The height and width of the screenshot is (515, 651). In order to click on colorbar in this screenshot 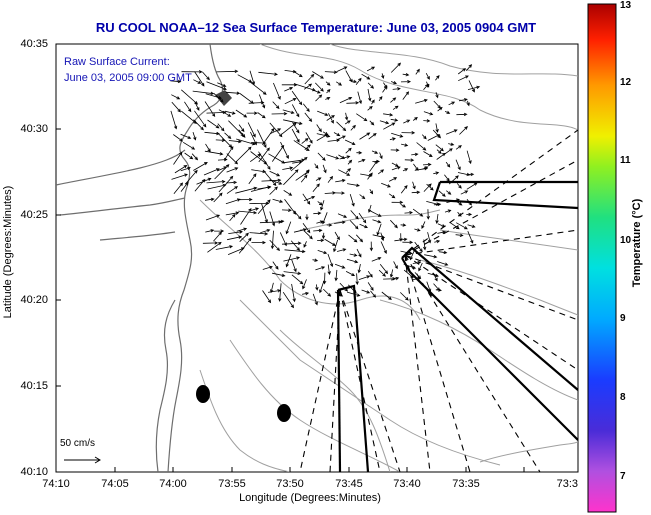, I will do `click(602, 258)`.